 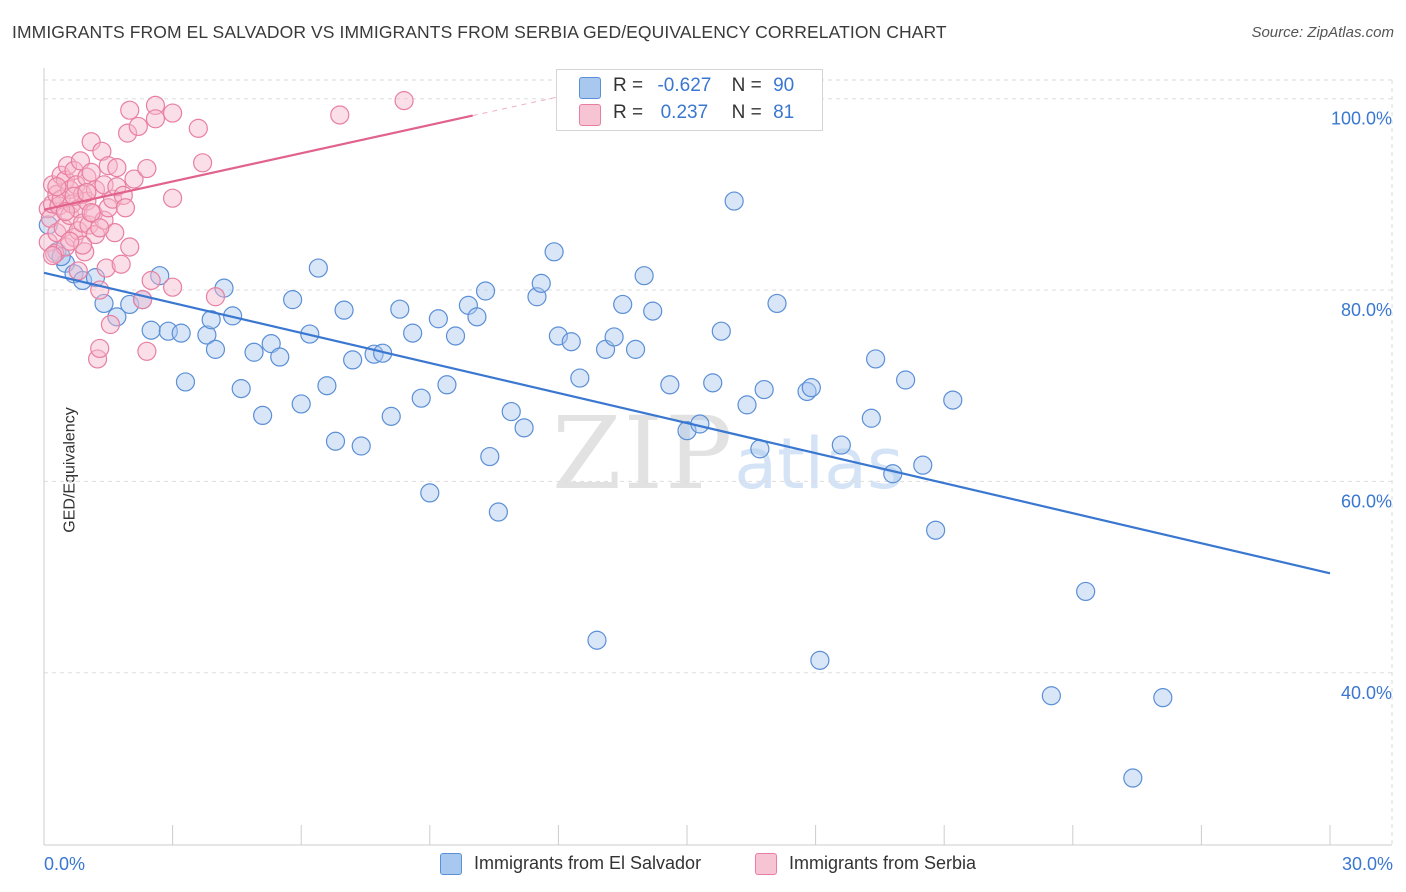 What do you see at coordinates (746, 112) in the screenshot?
I see `n-label: N =` at bounding box center [746, 112].